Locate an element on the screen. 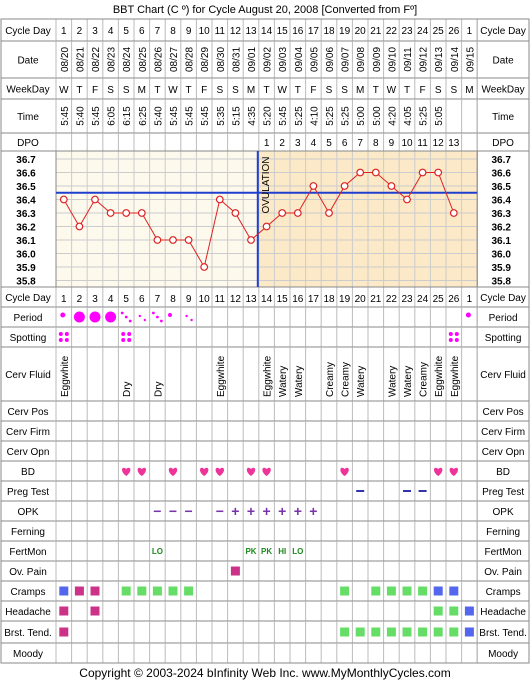 Image resolution: width=530 pixels, height=682 pixels. row-label-brst_tend: Brst. Tend. is located at coordinates (503, 633).